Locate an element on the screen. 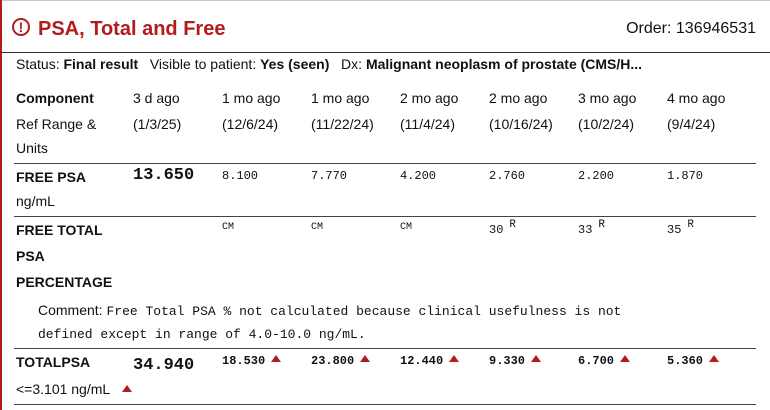 The height and width of the screenshot is (410, 770). order-label: Order: is located at coordinates (649, 28).